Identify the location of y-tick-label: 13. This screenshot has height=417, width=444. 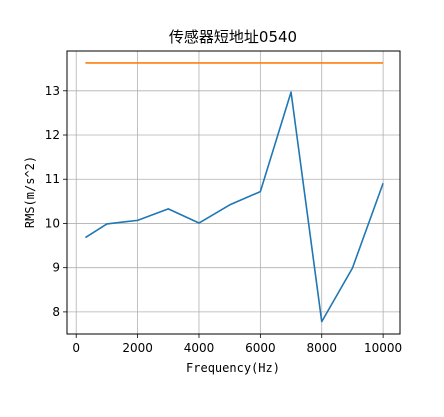
(52, 91).